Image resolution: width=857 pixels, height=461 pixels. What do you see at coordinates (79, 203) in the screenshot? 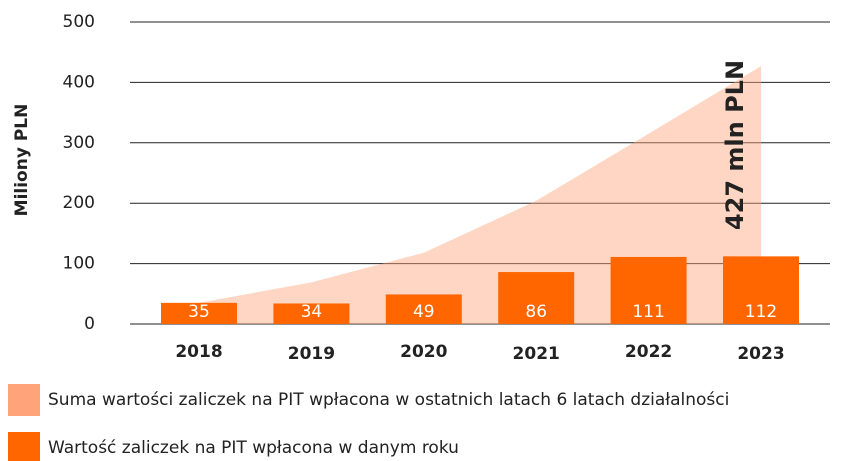
I see `y-tick-label: 200` at bounding box center [79, 203].